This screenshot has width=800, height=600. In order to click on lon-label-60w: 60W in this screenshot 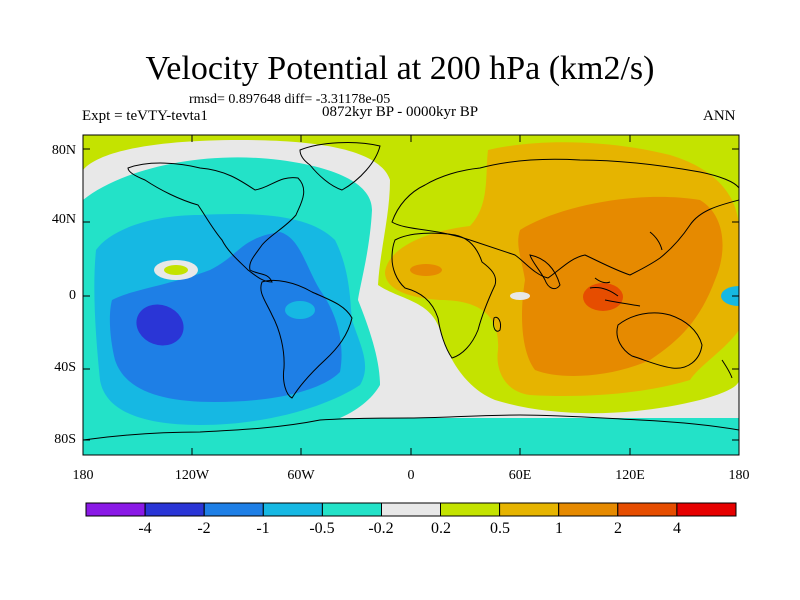, I will do `click(301, 475)`.